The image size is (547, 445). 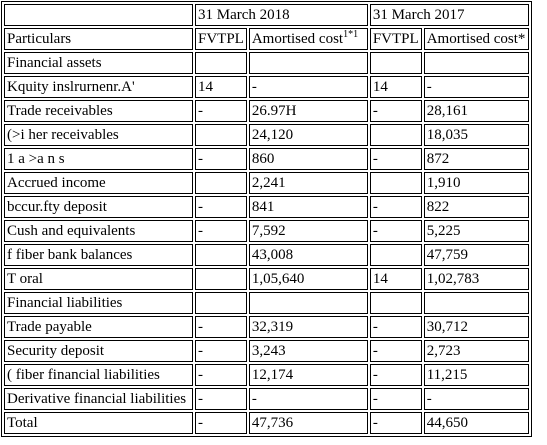 What do you see at coordinates (395, 39) in the screenshot?
I see `header-fvtpl-2017: FVTPL` at bounding box center [395, 39].